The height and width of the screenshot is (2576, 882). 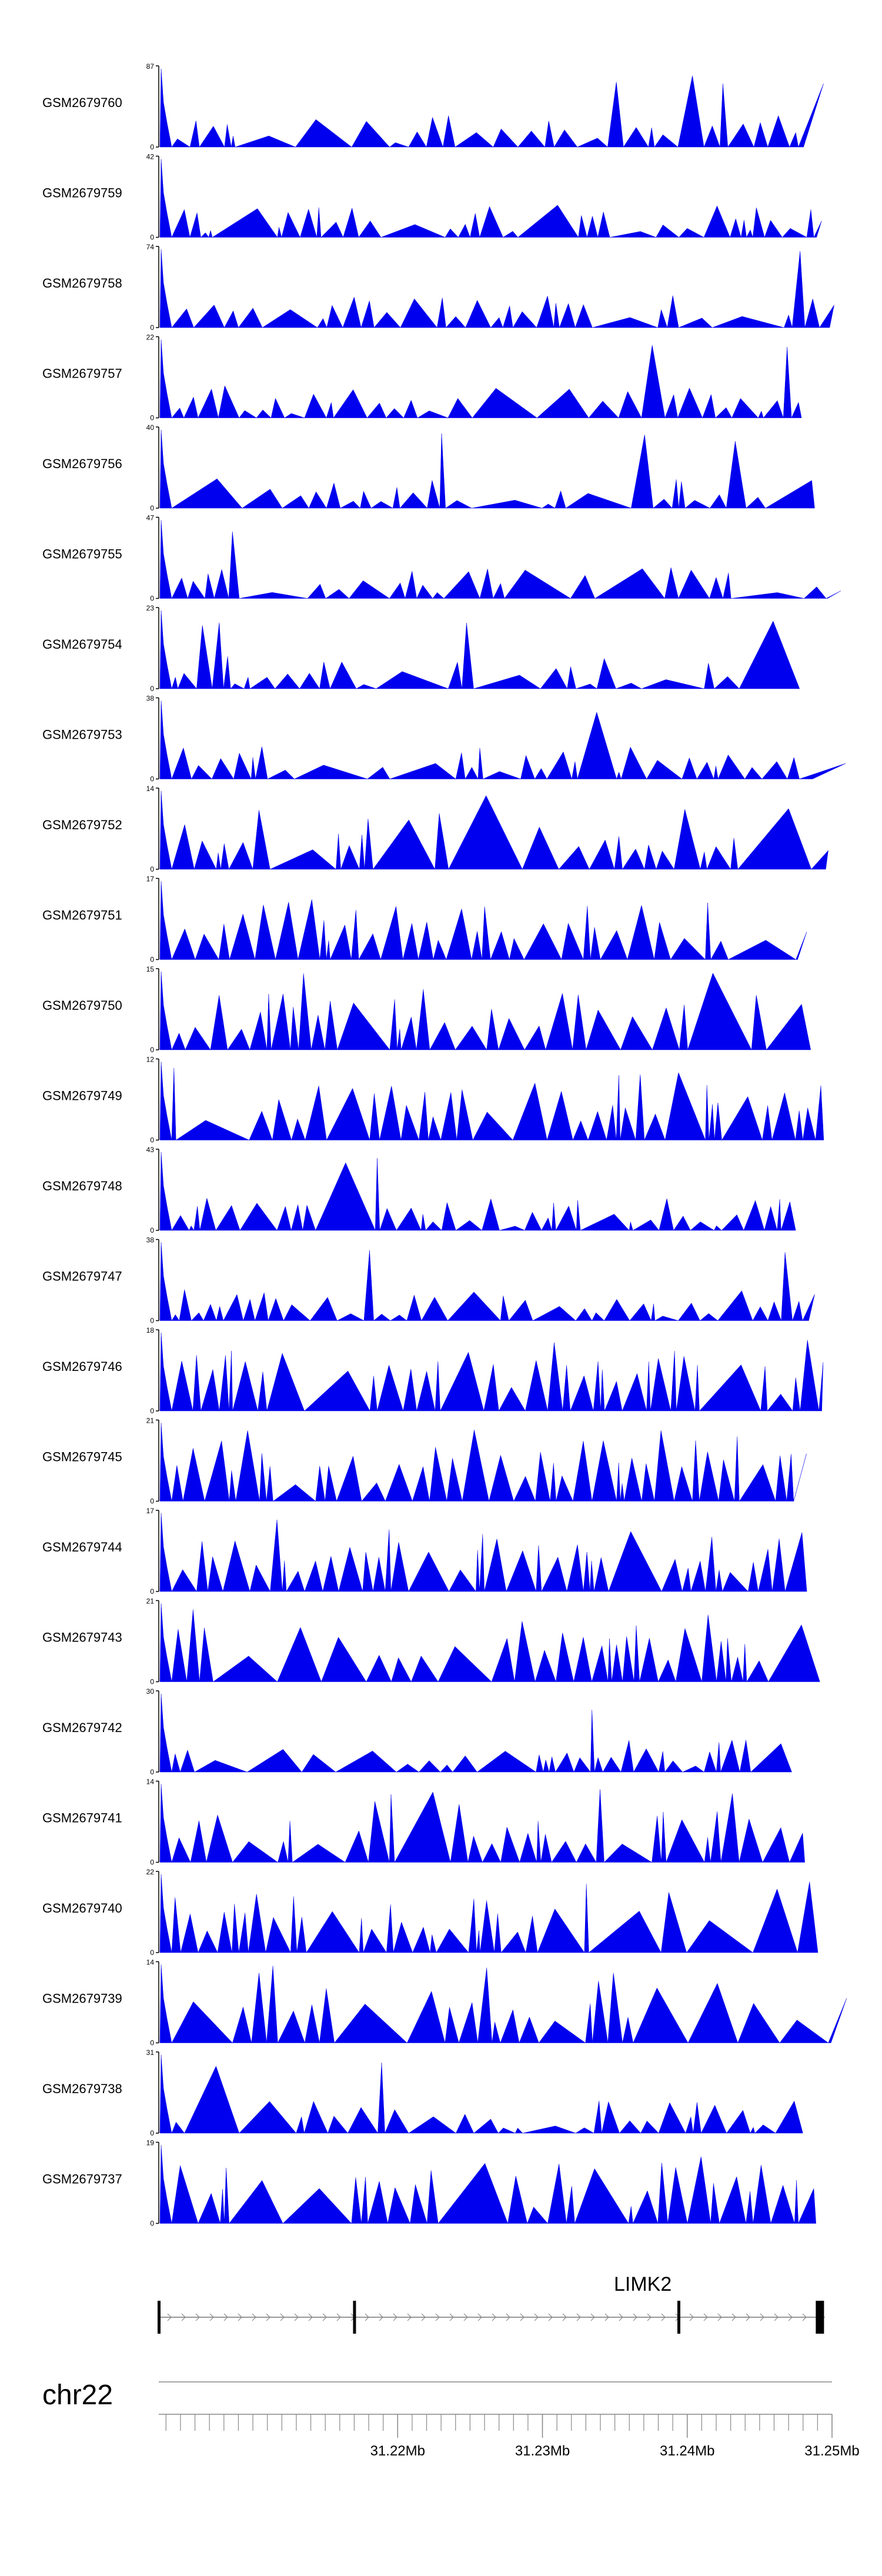 What do you see at coordinates (428, 467) in the screenshot?
I see `track-GSM2679756: GSM2679756 40 0` at bounding box center [428, 467].